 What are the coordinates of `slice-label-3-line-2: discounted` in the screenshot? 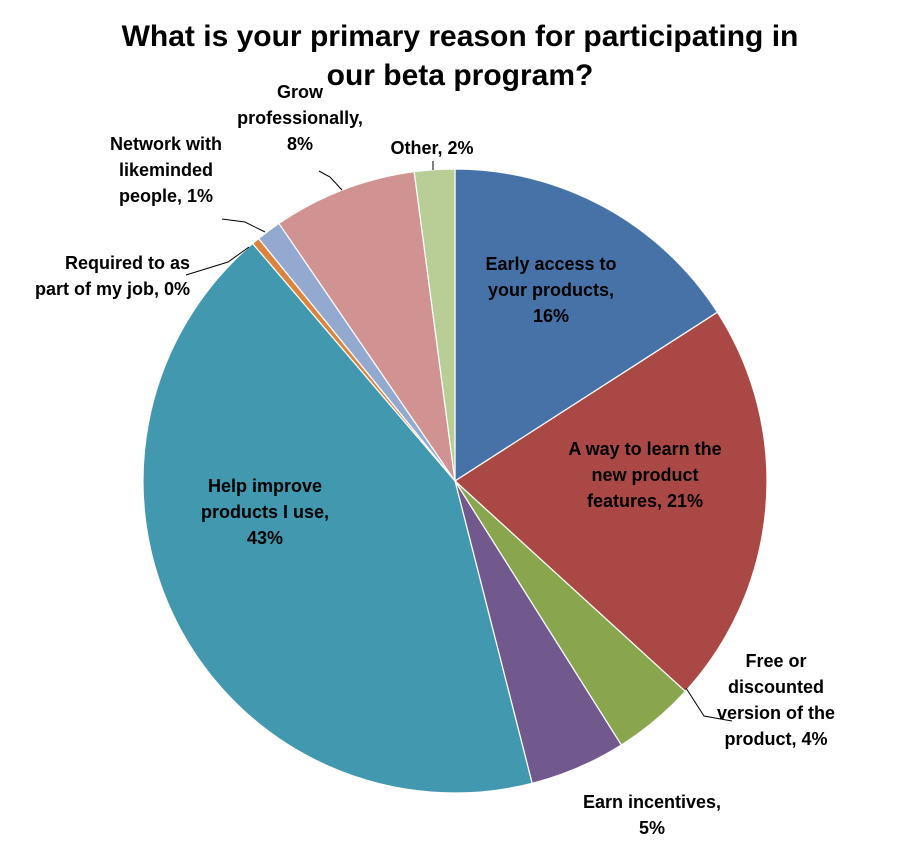 It's located at (776, 687).